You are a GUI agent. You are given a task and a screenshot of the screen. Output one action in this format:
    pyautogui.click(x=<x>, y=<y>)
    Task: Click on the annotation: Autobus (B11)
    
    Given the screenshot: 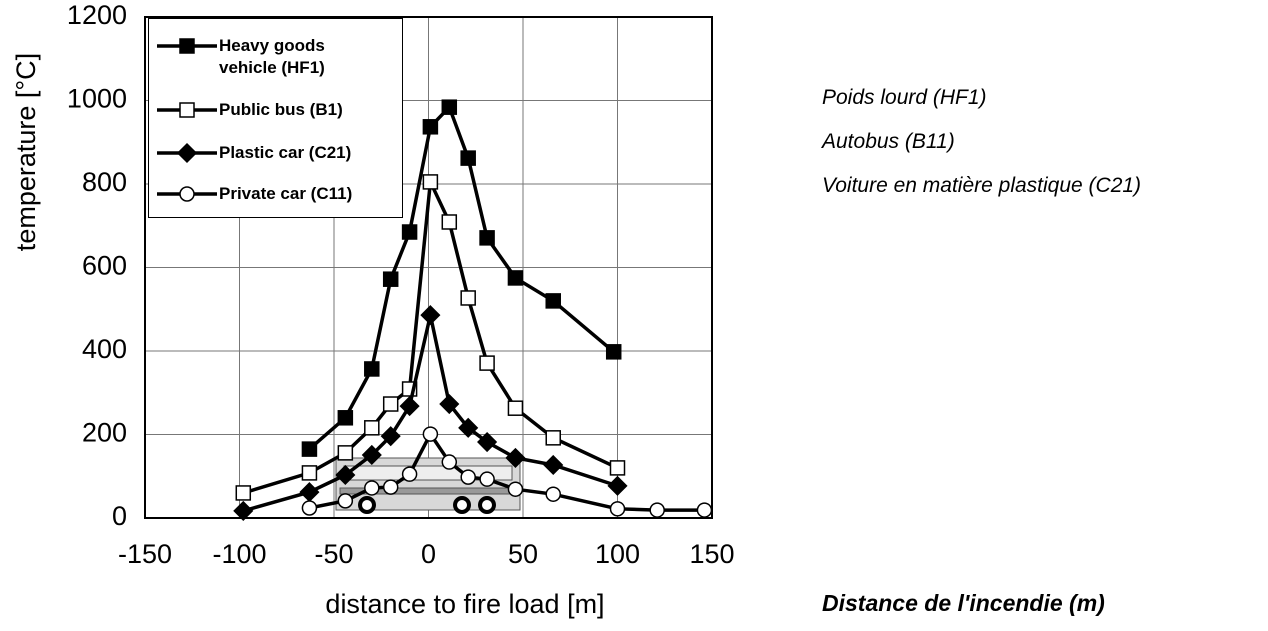 What is the action you would take?
    pyautogui.click(x=888, y=141)
    